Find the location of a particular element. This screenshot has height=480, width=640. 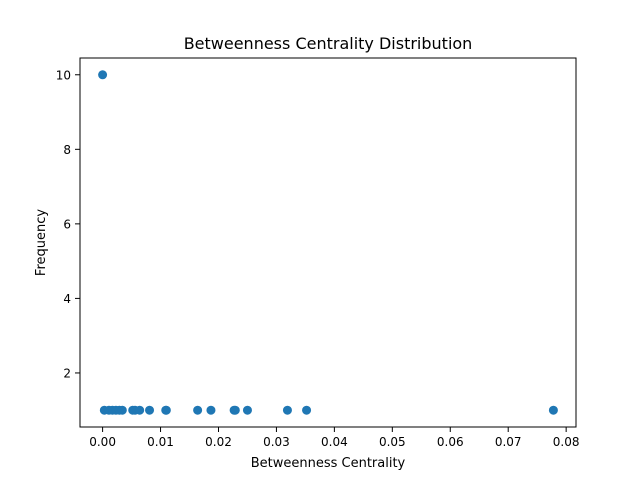

y-tick-label: 8 is located at coordinates (67, 150).